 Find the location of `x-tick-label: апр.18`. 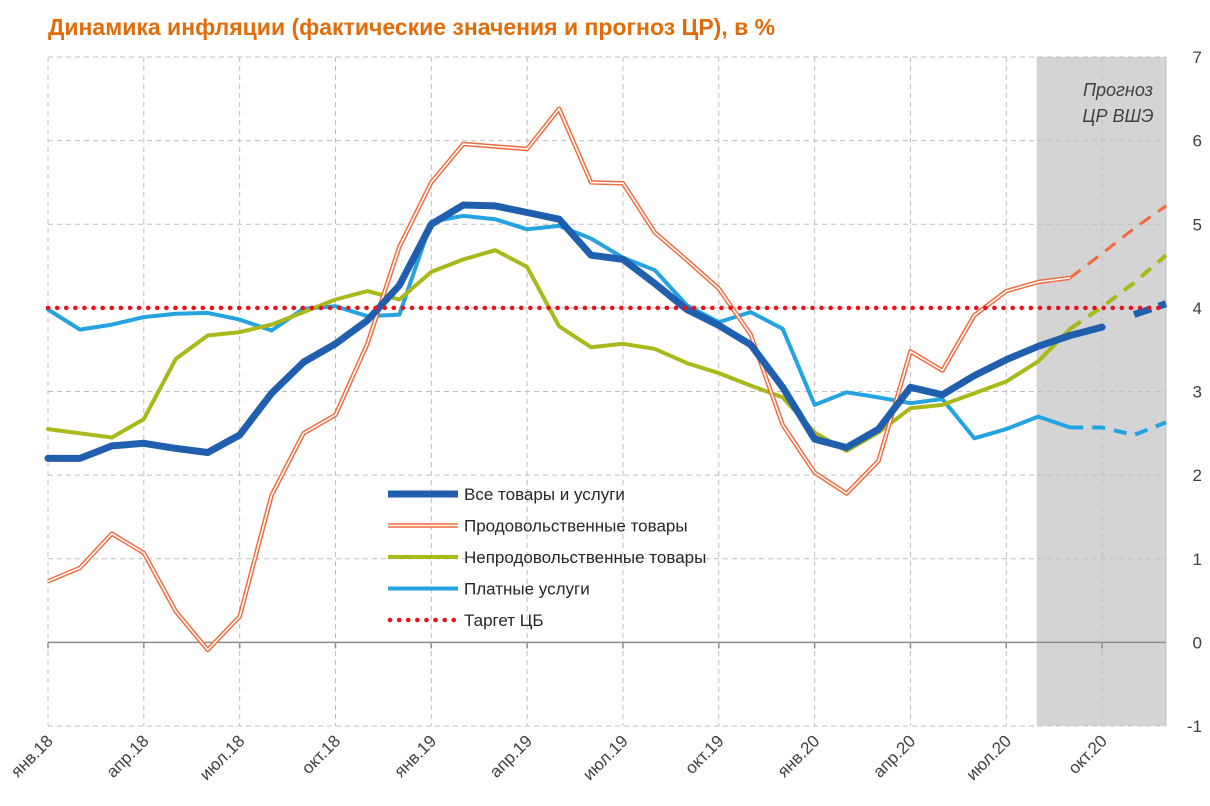

x-tick-label: апр.18 is located at coordinates (128, 756).